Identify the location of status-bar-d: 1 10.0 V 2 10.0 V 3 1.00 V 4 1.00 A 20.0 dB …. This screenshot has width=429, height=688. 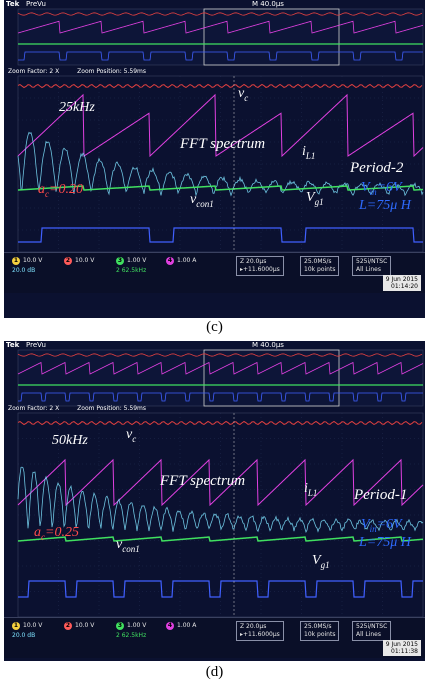
(214, 637).